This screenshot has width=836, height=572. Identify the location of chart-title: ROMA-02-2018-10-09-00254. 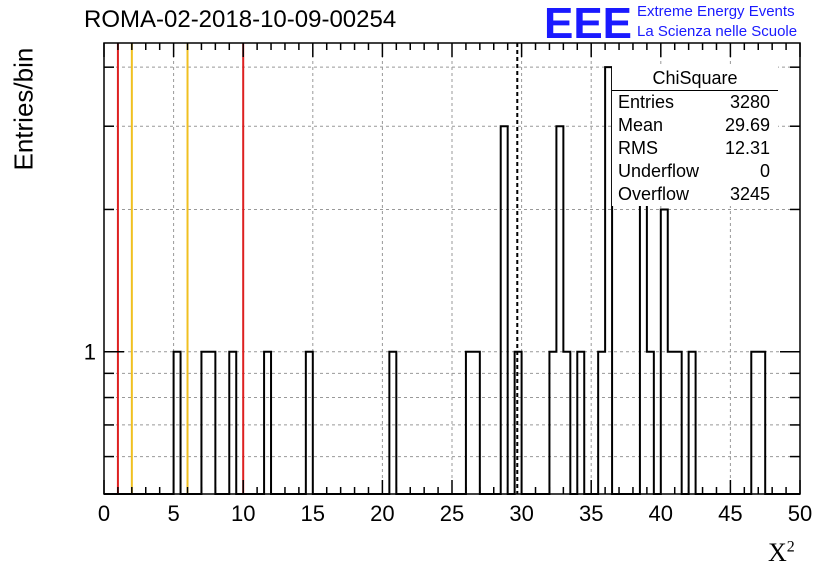
(240, 19).